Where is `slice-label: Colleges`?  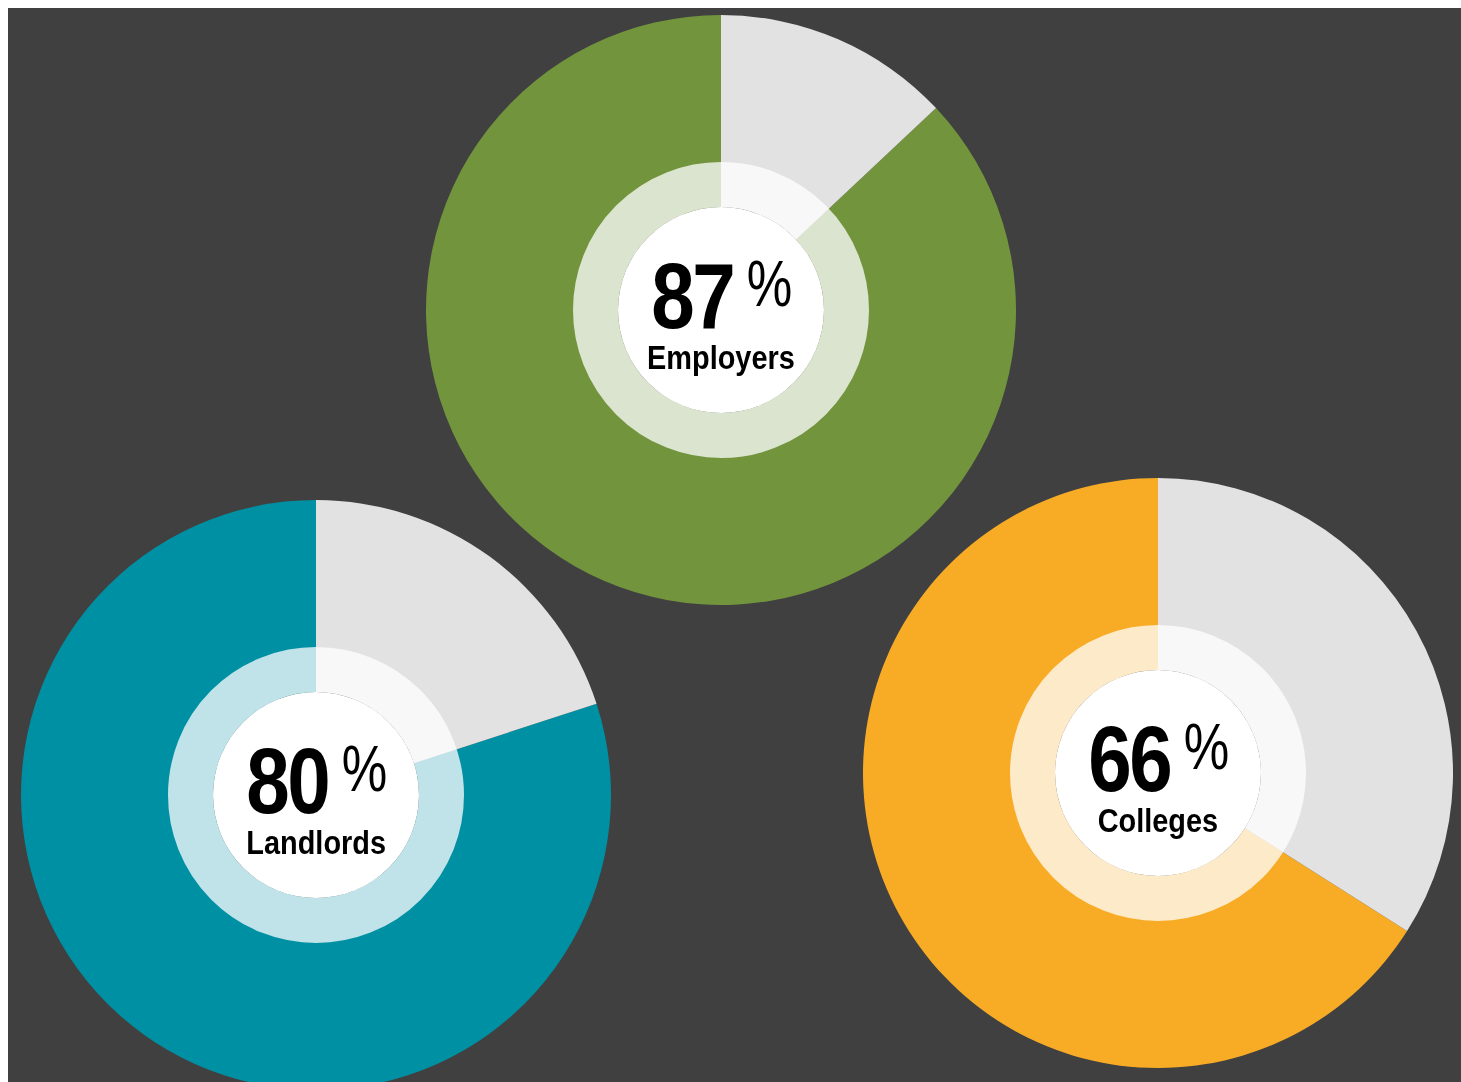
slice-label: Colleges is located at coordinates (1158, 820).